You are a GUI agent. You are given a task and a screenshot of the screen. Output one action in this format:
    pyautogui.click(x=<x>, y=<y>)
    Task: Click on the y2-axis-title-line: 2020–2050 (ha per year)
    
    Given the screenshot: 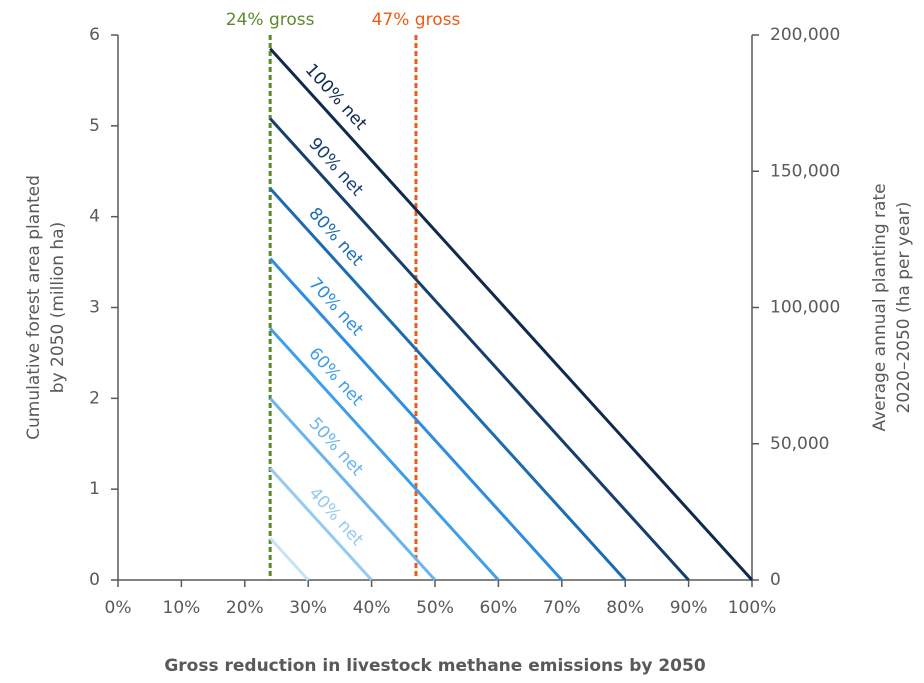 What is the action you would take?
    pyautogui.click(x=904, y=308)
    